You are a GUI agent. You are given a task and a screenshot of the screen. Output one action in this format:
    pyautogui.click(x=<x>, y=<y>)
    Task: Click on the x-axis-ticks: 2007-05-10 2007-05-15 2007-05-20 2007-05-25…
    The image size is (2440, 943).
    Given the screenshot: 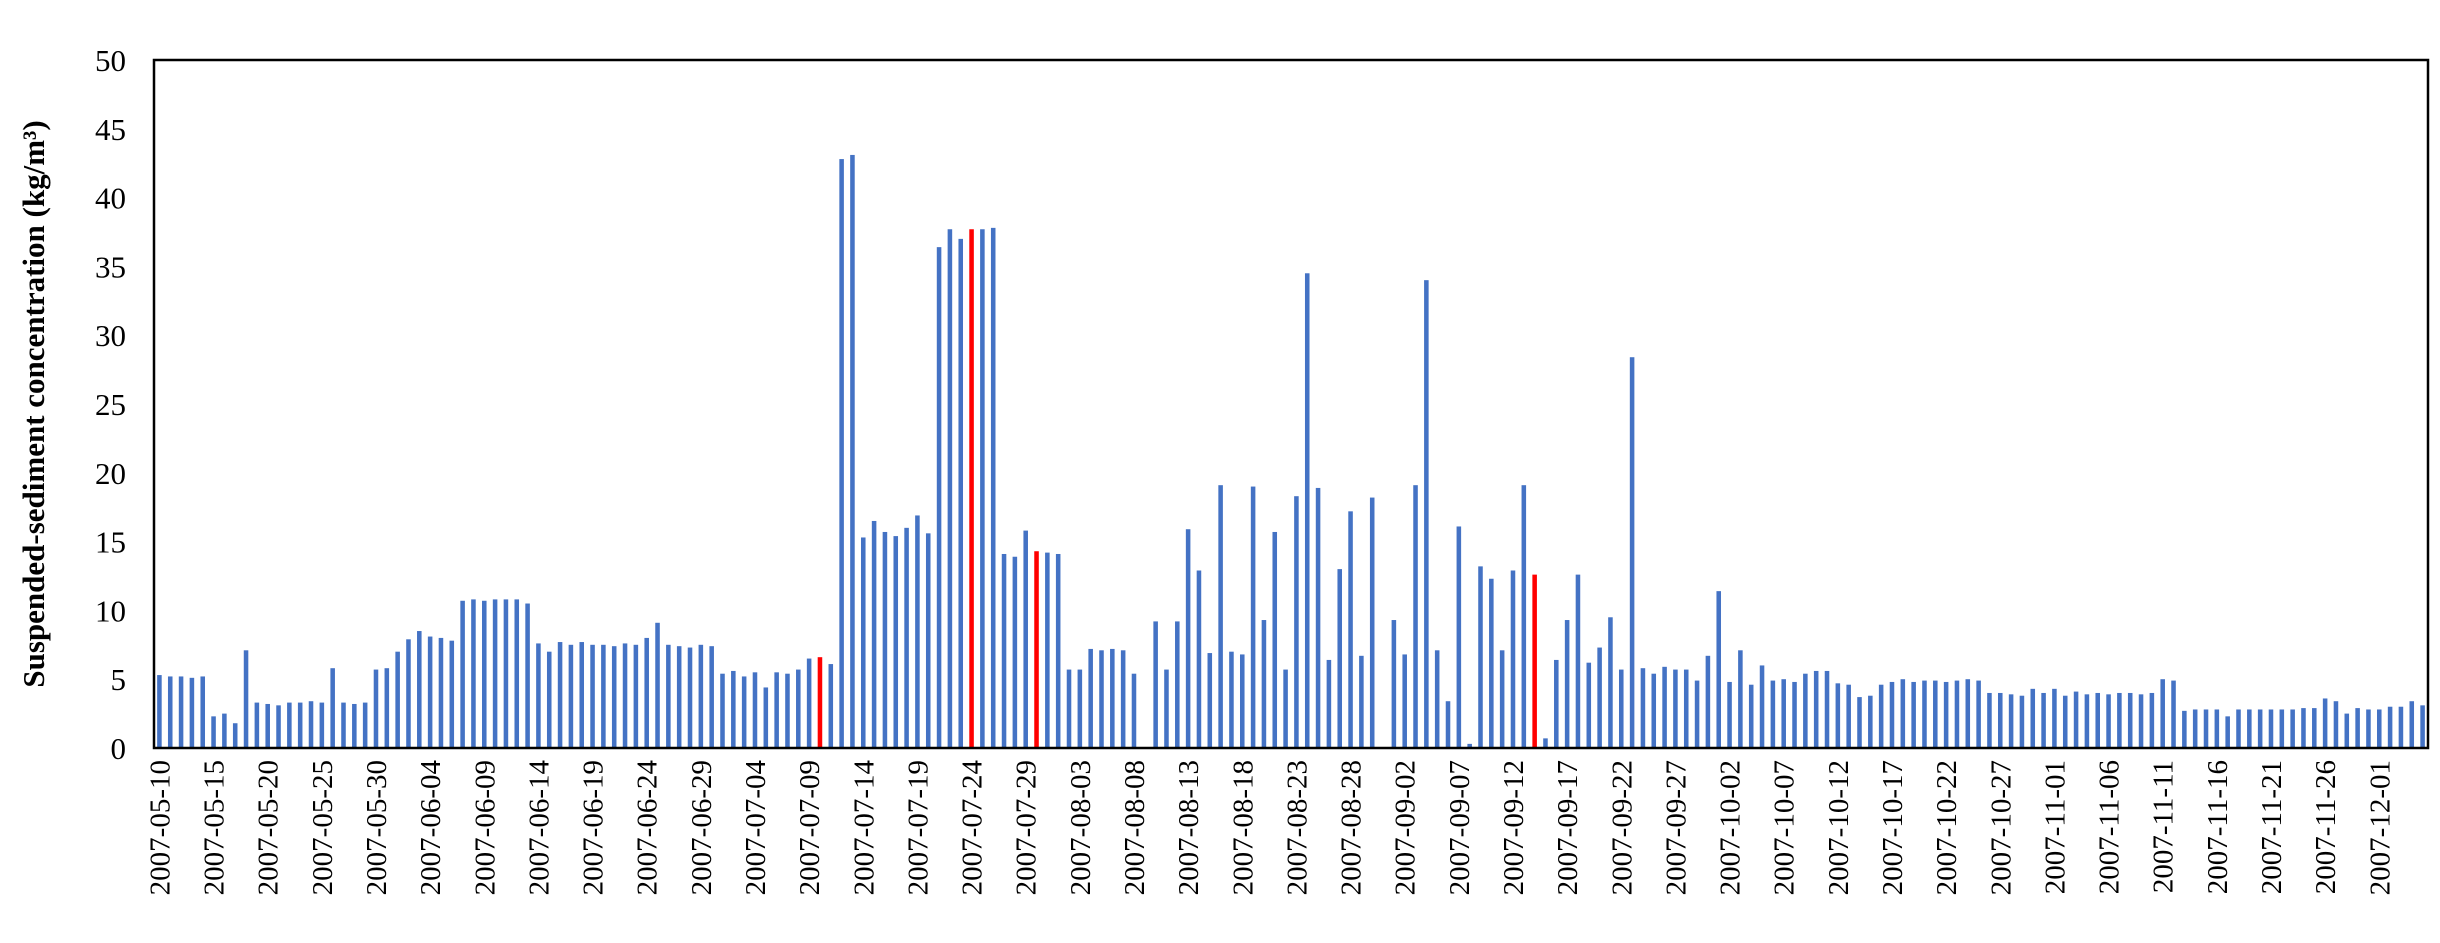 What is the action you would take?
    pyautogui.click(x=1270, y=828)
    